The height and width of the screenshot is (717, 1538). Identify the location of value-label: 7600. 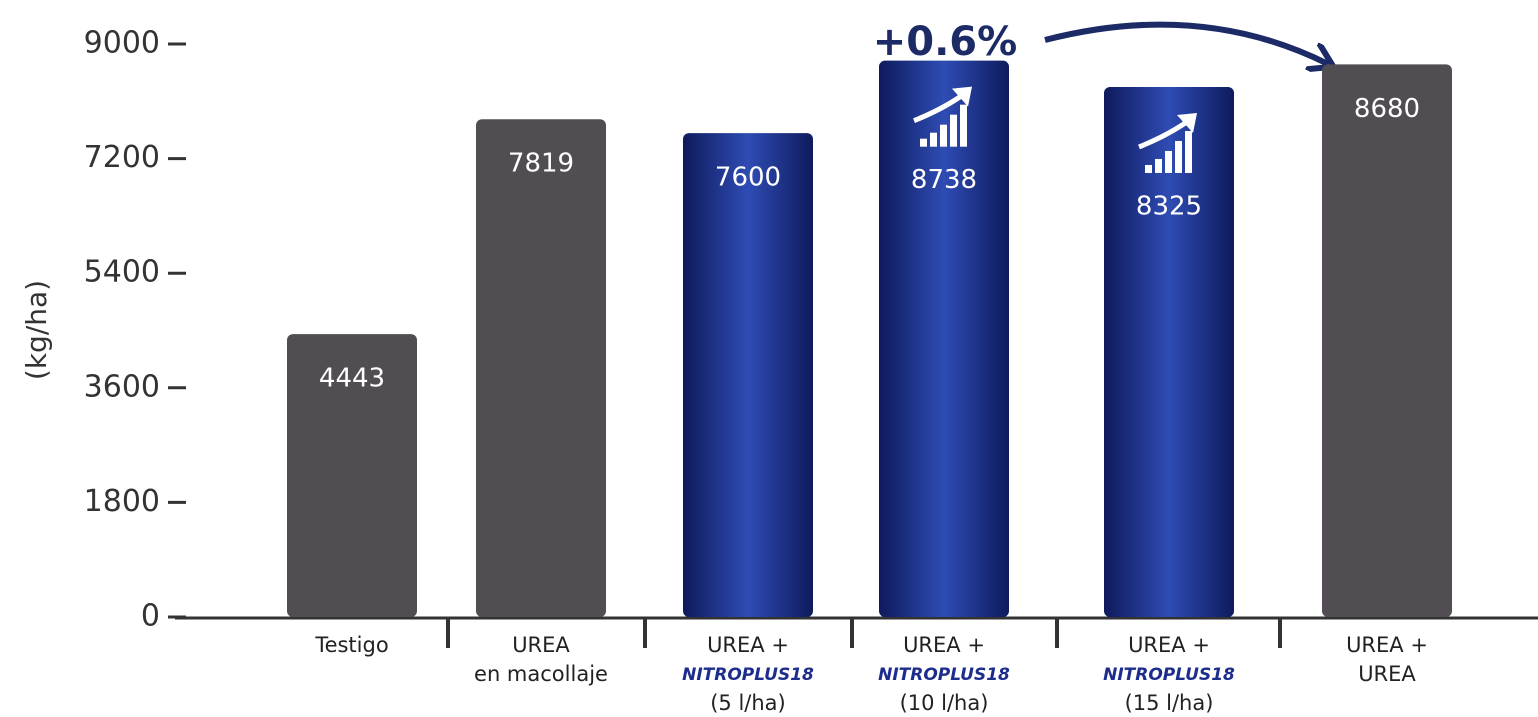
(748, 178).